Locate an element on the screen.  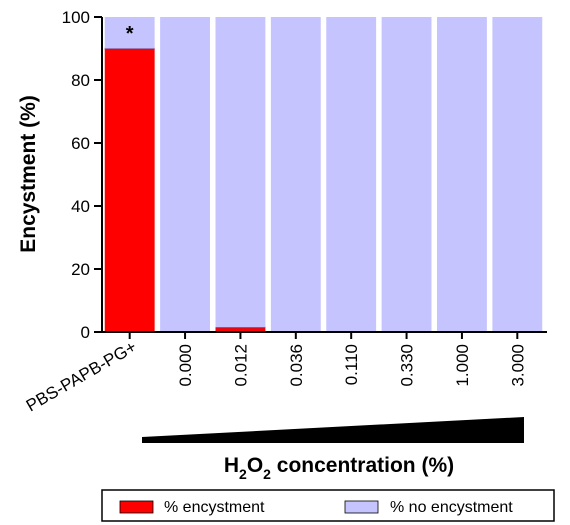
y-tick-label-20: 20 is located at coordinates (80, 269).